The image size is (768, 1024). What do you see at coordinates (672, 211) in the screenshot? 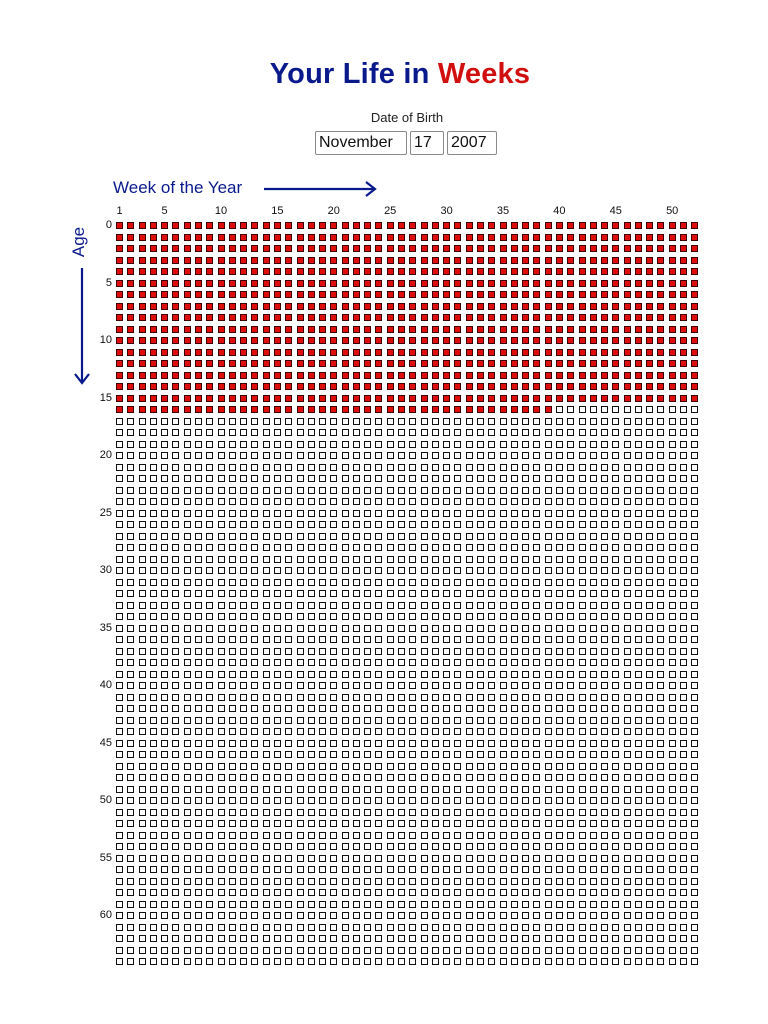
I see `week-tick-label: 50` at bounding box center [672, 211].